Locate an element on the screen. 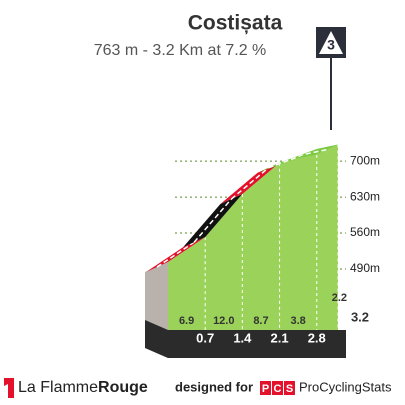 The height and width of the screenshot is (405, 405). pcs-letter: C is located at coordinates (278, 389).